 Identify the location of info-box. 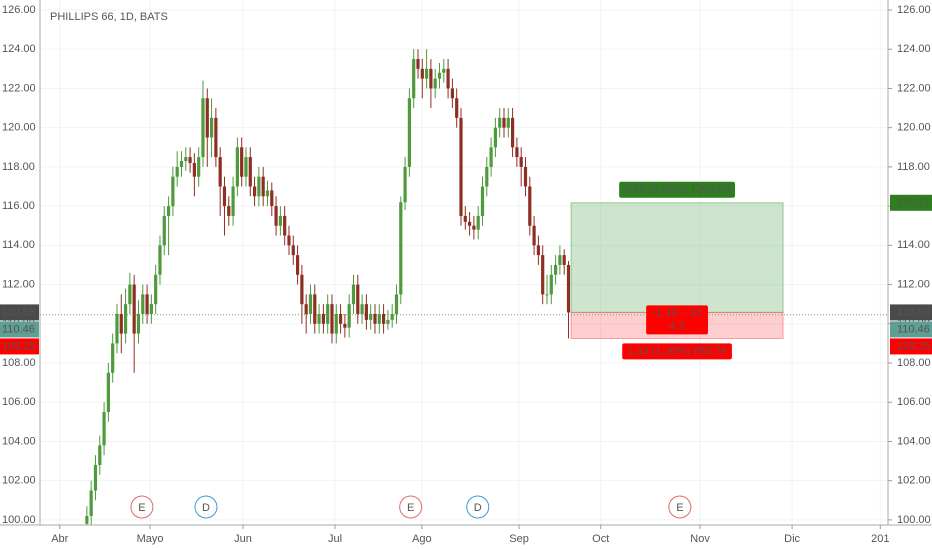
(677, 320).